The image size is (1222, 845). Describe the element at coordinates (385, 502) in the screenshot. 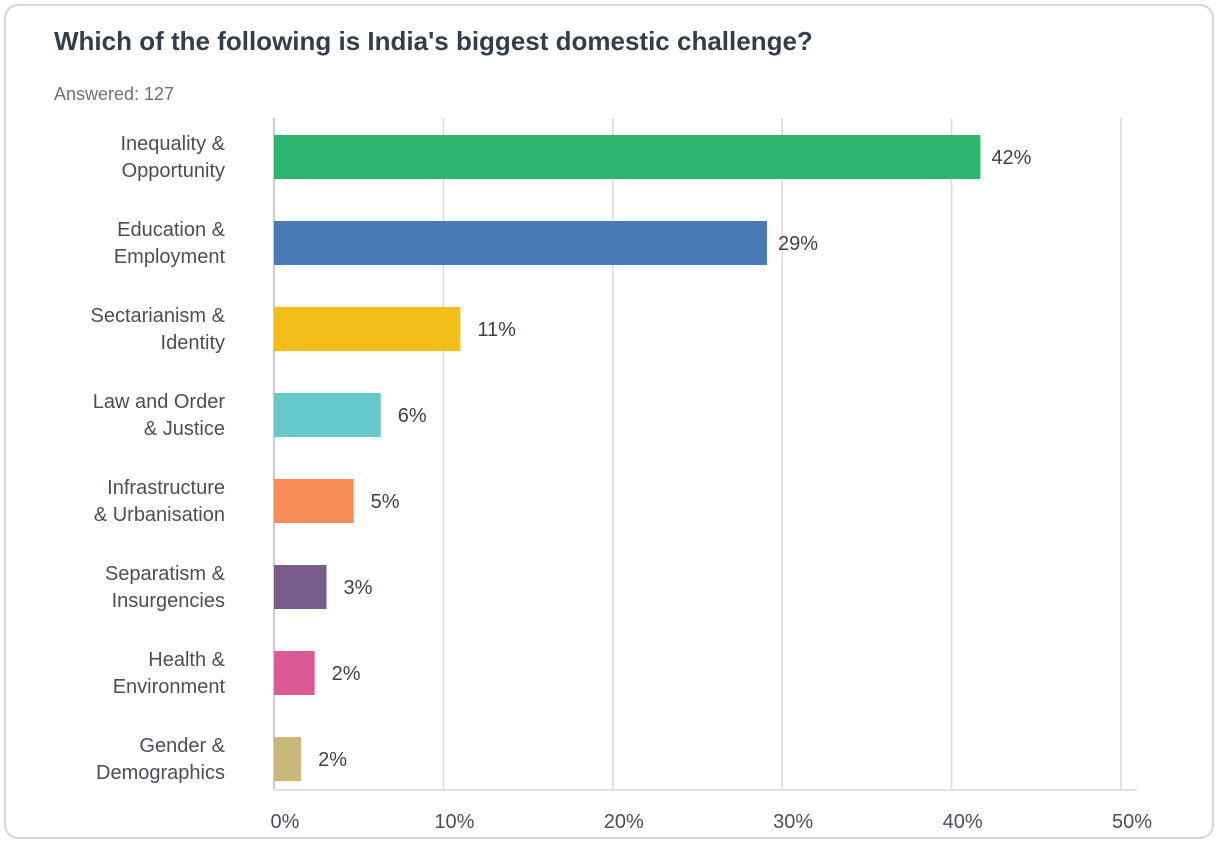

I see `data-label: 5%` at that location.